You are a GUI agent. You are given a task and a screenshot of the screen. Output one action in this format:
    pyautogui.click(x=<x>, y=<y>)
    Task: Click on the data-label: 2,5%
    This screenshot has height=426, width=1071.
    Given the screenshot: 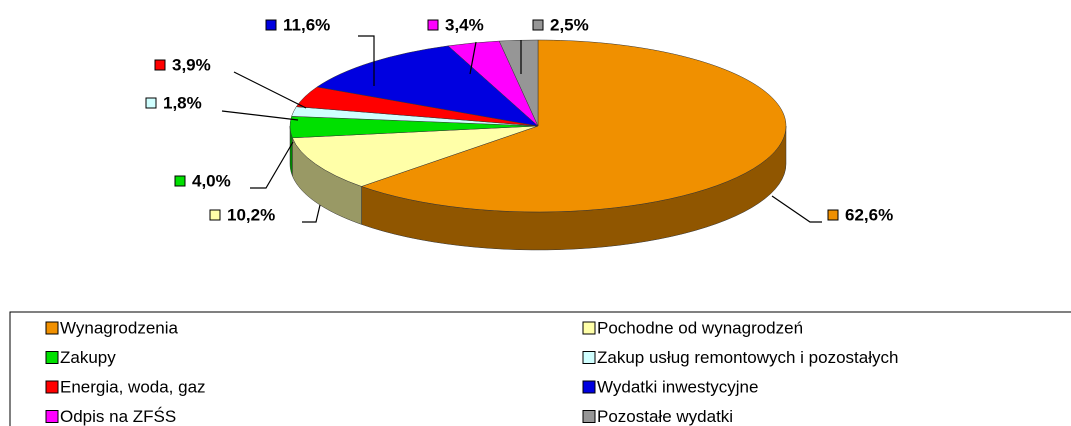 What is the action you would take?
    pyautogui.click(x=569, y=24)
    